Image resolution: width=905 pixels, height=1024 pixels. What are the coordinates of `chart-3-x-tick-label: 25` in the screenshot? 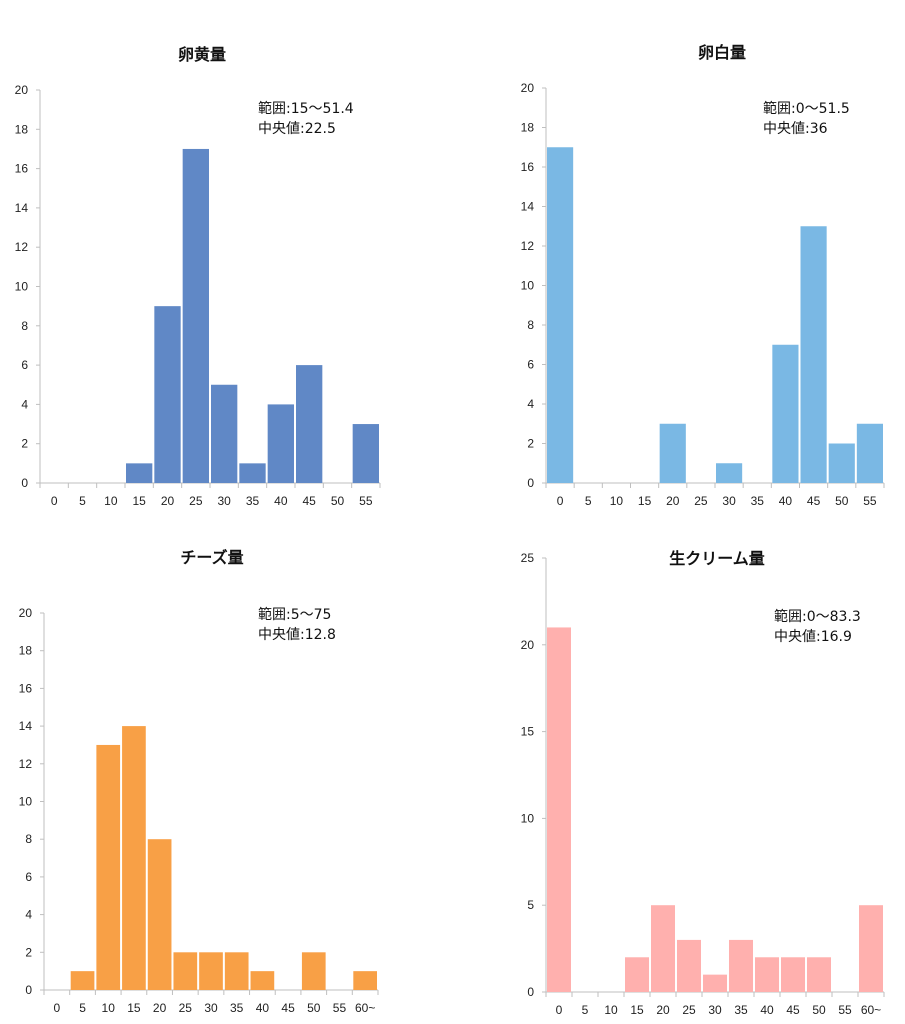 It's located at (689, 1010).